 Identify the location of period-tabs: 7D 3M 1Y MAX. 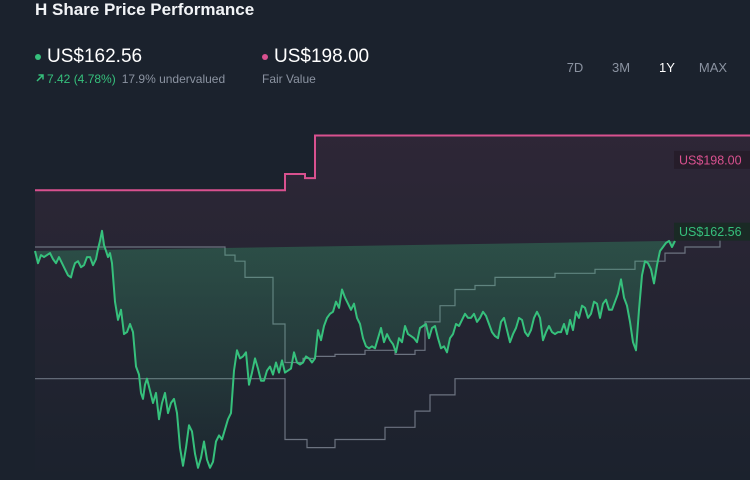
(644, 67).